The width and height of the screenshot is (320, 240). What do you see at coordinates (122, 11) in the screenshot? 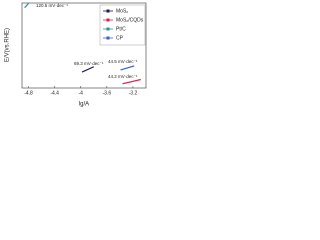
I see `legend-label: MoS₂` at bounding box center [122, 11].